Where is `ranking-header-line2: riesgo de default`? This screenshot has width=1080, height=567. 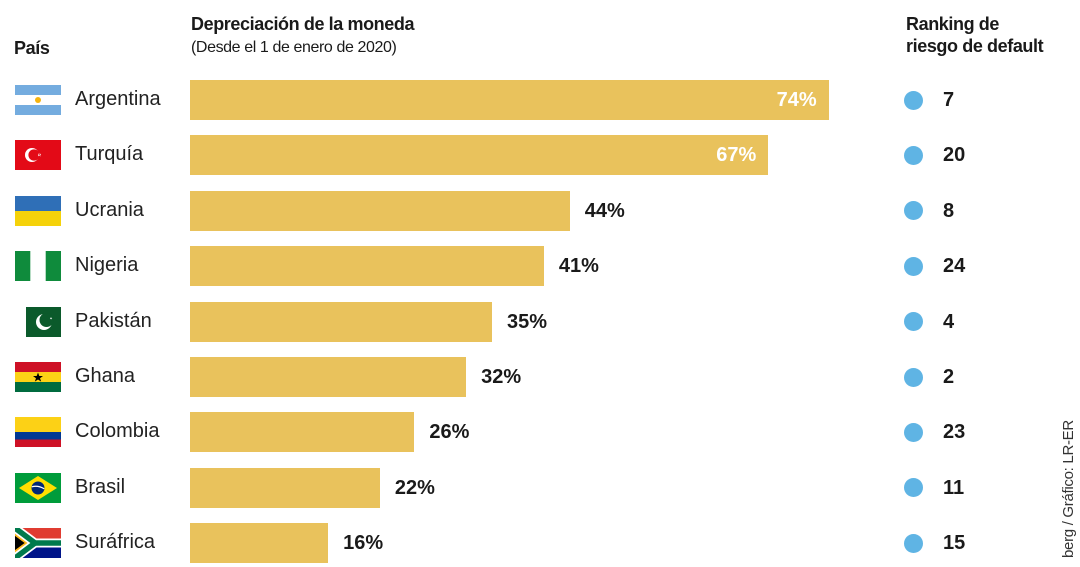
ranking-header-line2: riesgo de default is located at coordinates (975, 46).